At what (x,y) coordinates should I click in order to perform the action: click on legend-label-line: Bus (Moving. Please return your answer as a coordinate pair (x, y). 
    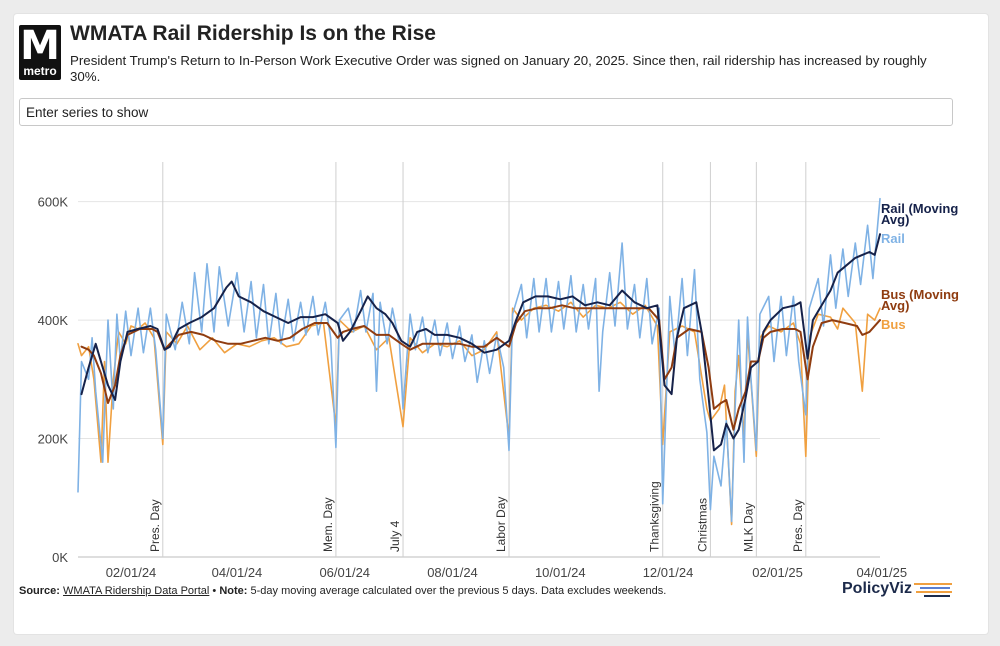
    Looking at the image, I should click on (920, 294).